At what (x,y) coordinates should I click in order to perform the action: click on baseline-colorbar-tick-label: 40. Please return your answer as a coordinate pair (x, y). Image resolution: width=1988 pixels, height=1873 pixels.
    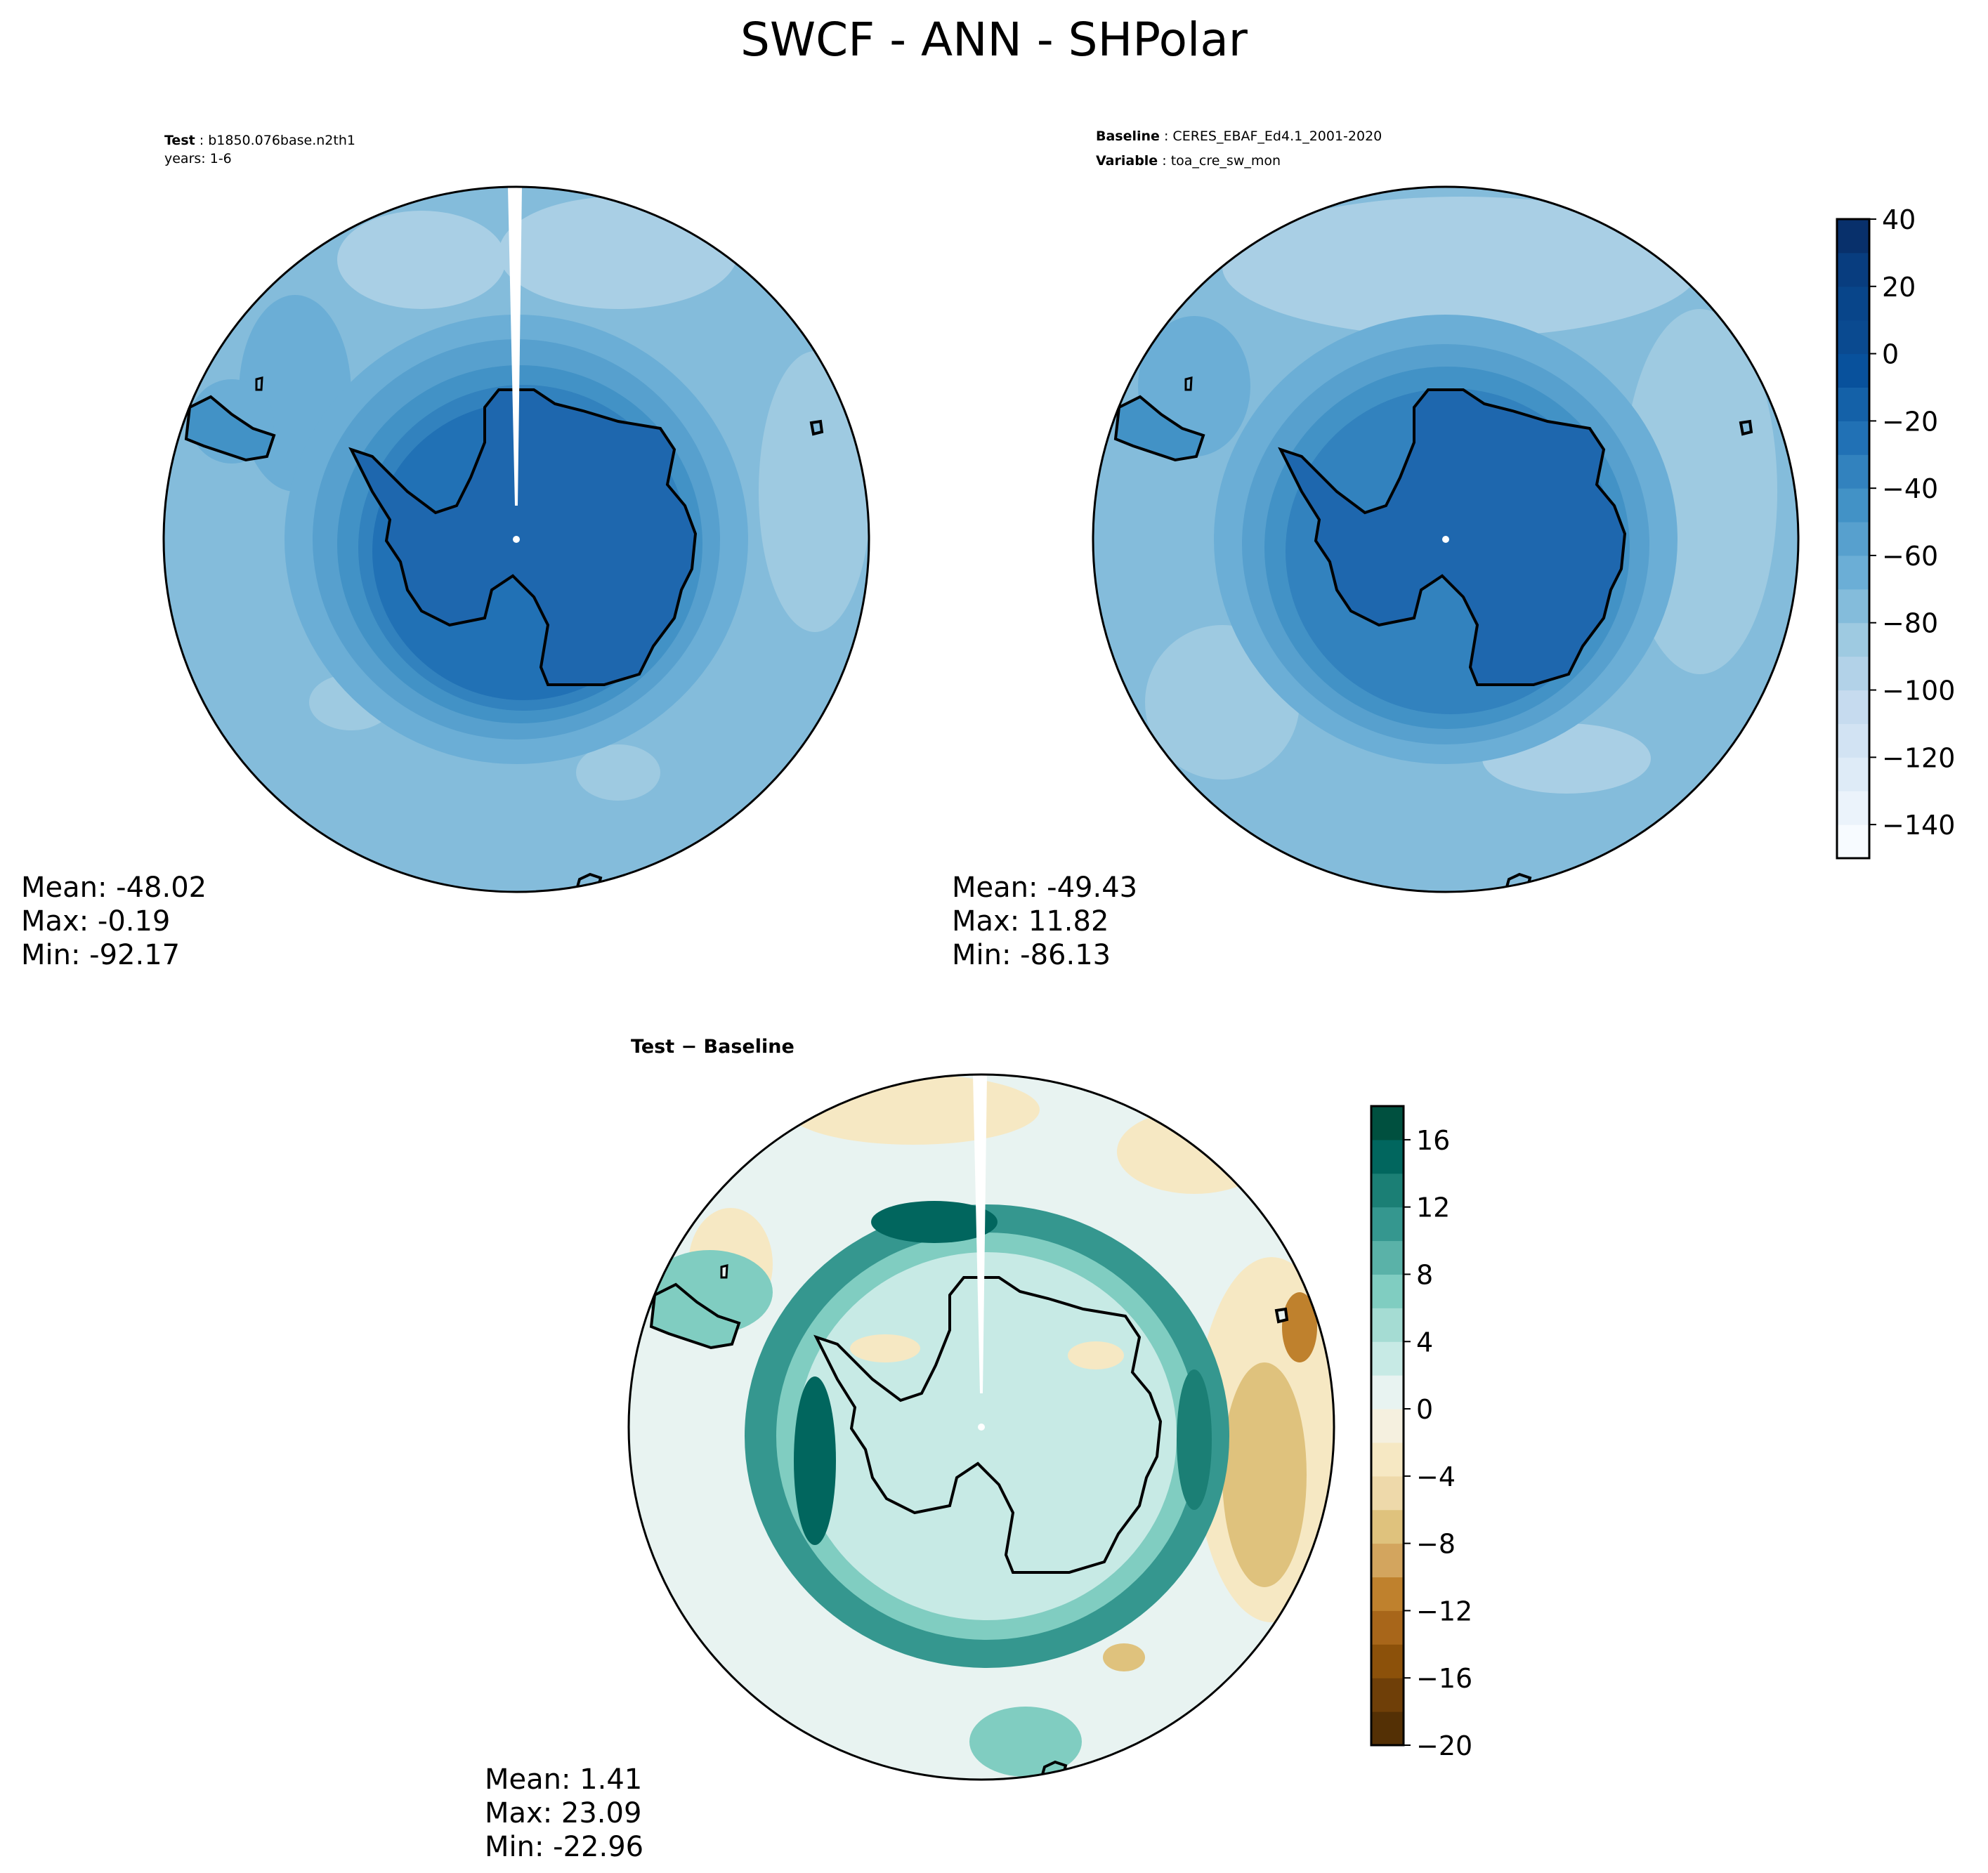
    Looking at the image, I should click on (1899, 219).